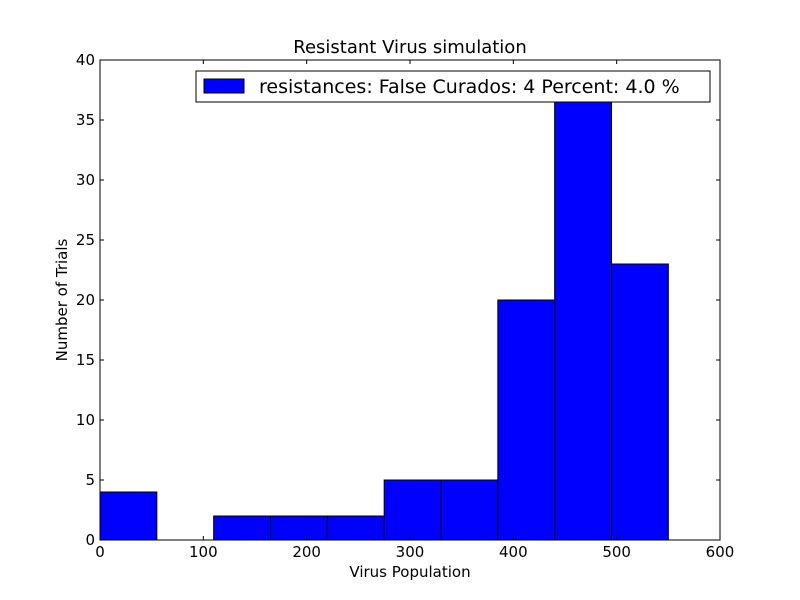  I want to click on x-tick-label: 200, so click(306, 552).